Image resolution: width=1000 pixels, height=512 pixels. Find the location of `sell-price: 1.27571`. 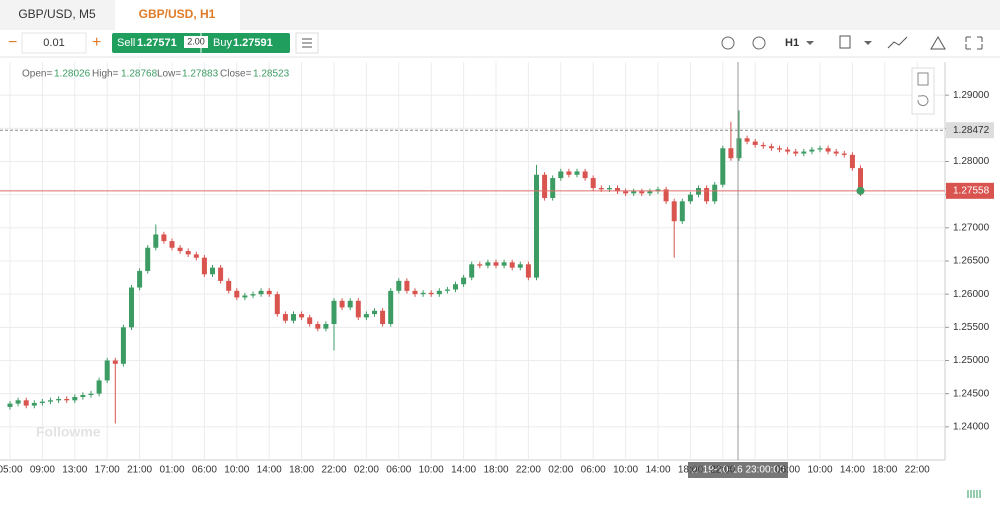

sell-price: 1.27571 is located at coordinates (157, 43).